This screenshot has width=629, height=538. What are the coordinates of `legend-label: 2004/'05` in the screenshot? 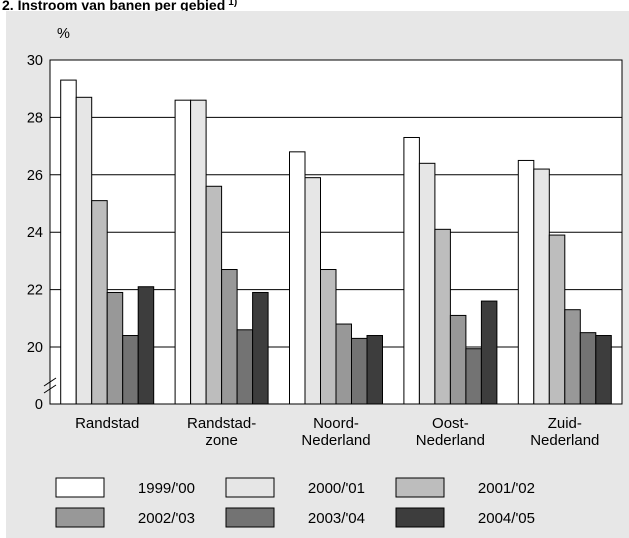 It's located at (506, 518).